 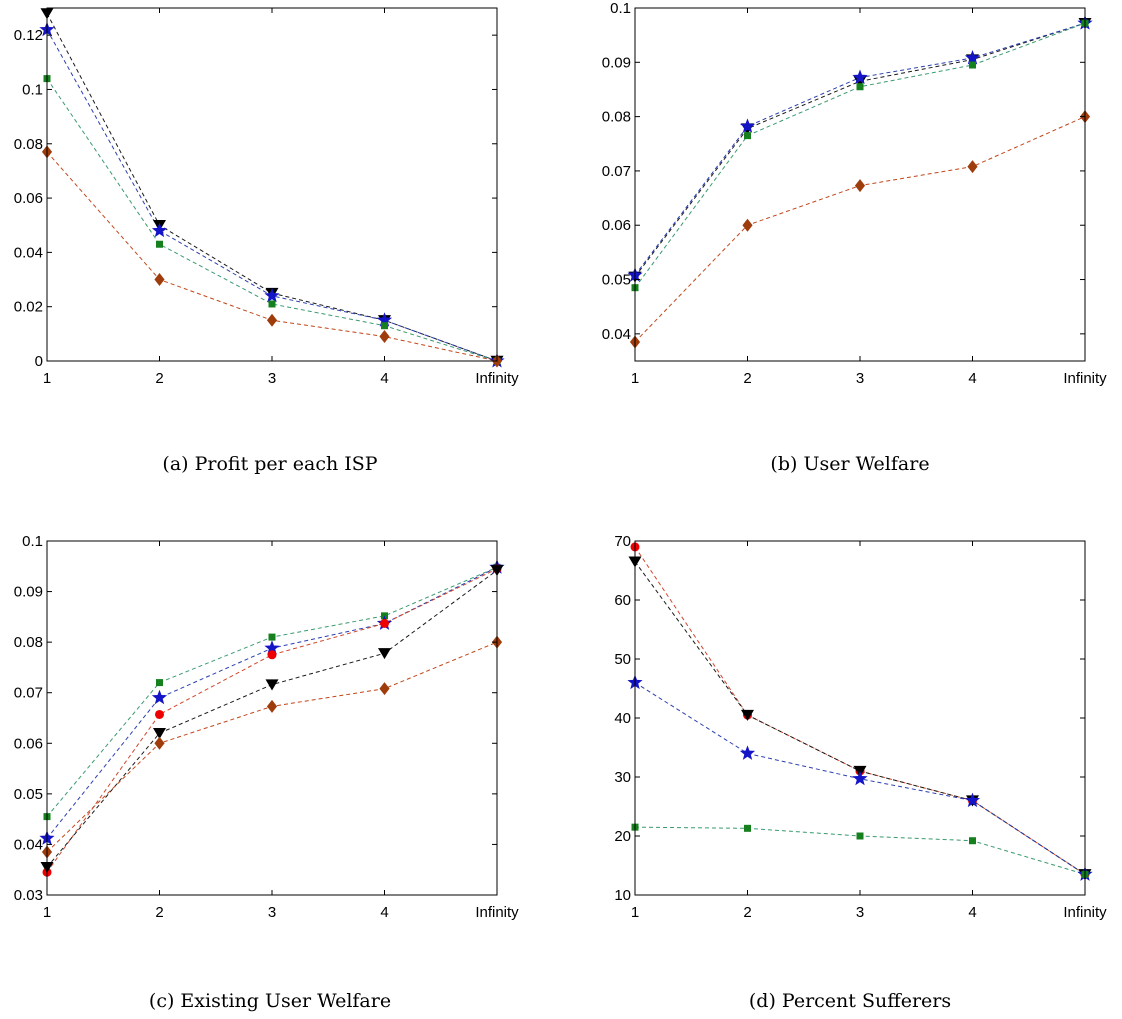 What do you see at coordinates (28, 307) in the screenshot?
I see `y-tick-label: 0.02` at bounding box center [28, 307].